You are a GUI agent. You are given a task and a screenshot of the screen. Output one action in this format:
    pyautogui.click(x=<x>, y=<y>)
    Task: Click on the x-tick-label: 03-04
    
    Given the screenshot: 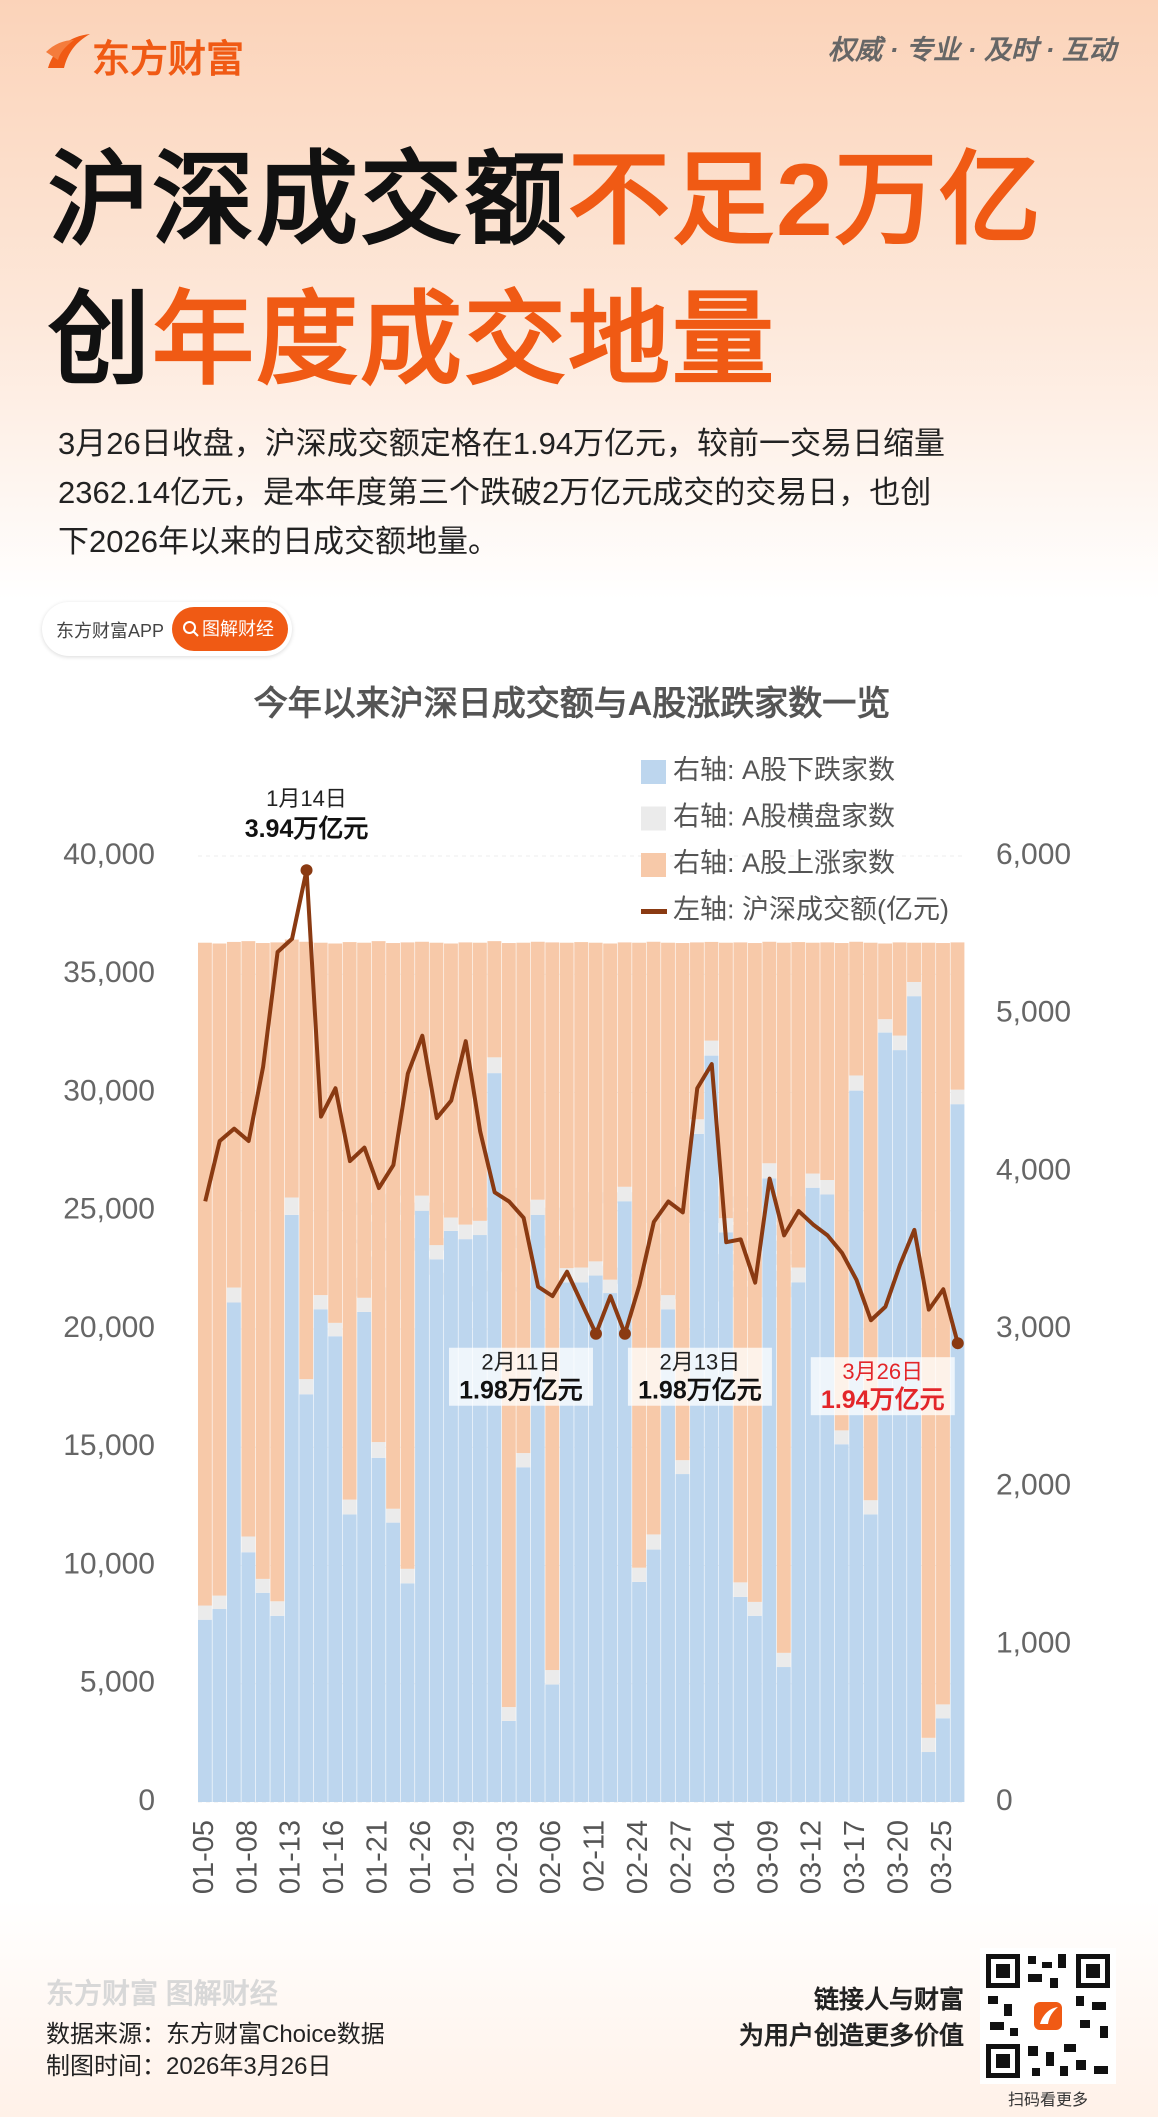 What is the action you would take?
    pyautogui.click(x=725, y=1857)
    